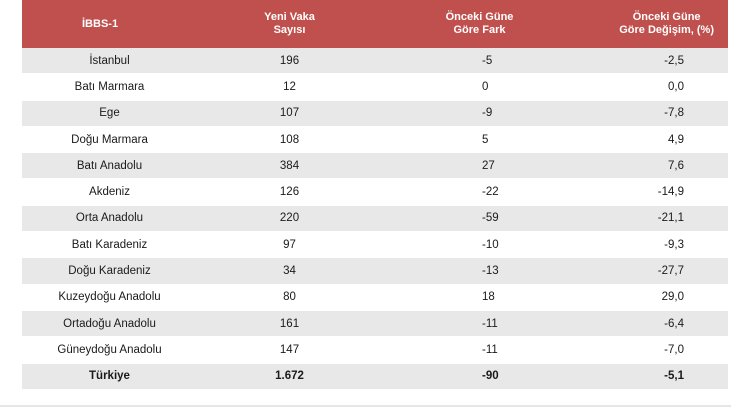 The height and width of the screenshot is (410, 731). I want to click on cases-cell: 108, so click(289, 139).